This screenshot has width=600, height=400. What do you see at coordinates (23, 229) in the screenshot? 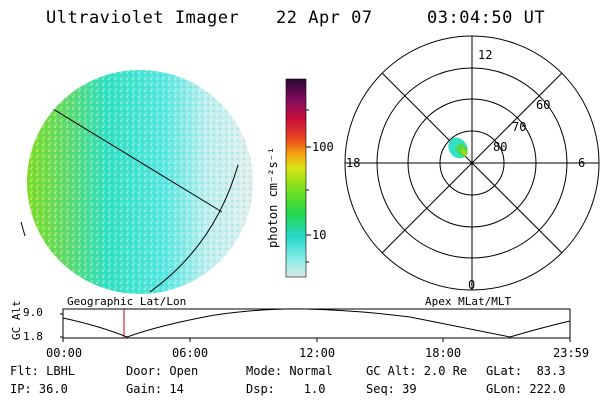
I see `limb-tick` at bounding box center [23, 229].